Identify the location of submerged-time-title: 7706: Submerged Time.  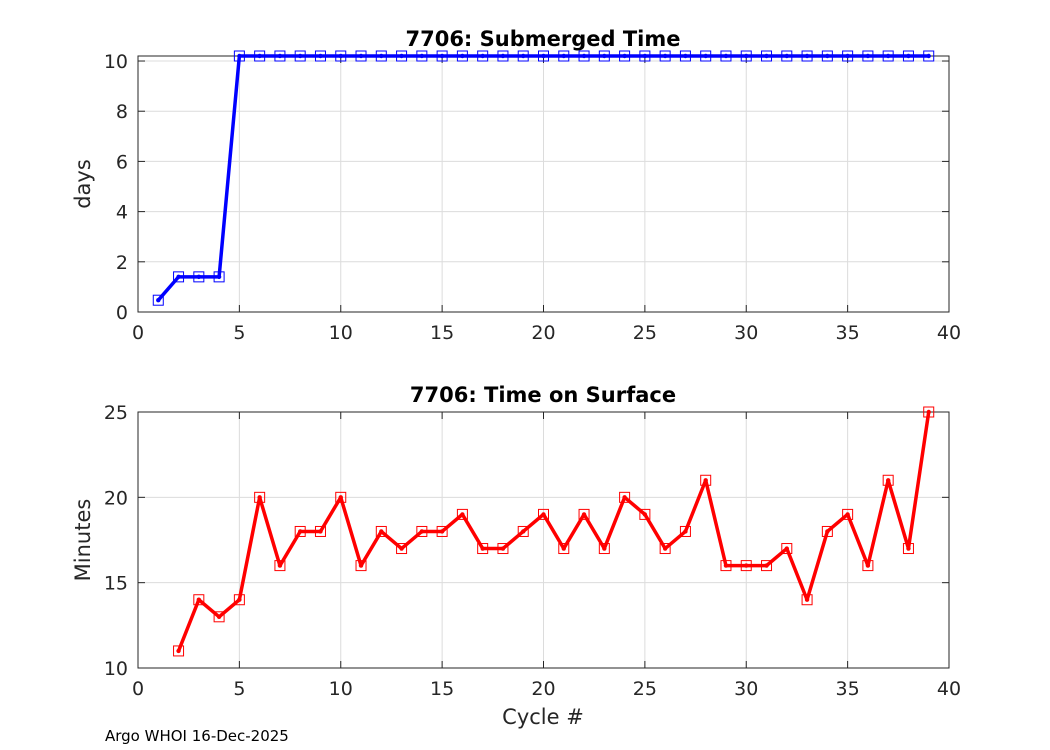
(542, 39).